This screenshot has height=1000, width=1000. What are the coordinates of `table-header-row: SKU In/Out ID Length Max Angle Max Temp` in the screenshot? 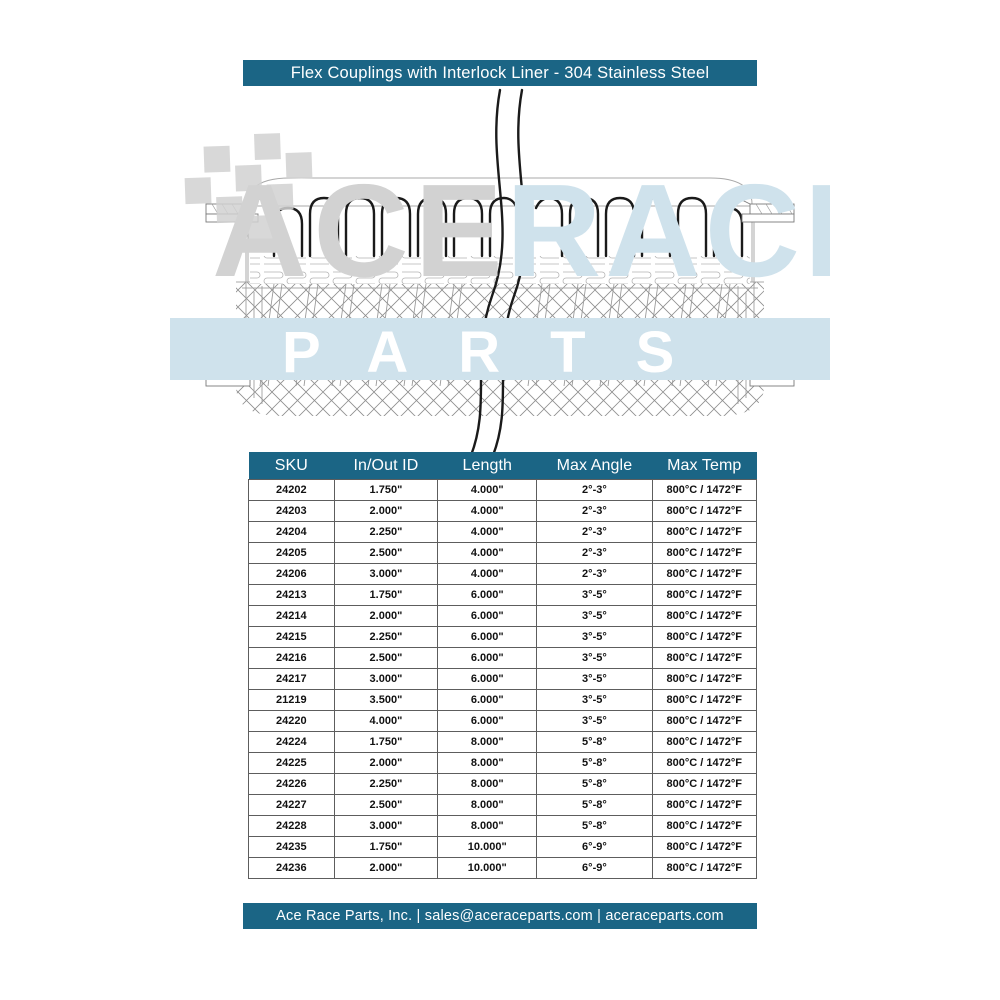 It's located at (502, 466).